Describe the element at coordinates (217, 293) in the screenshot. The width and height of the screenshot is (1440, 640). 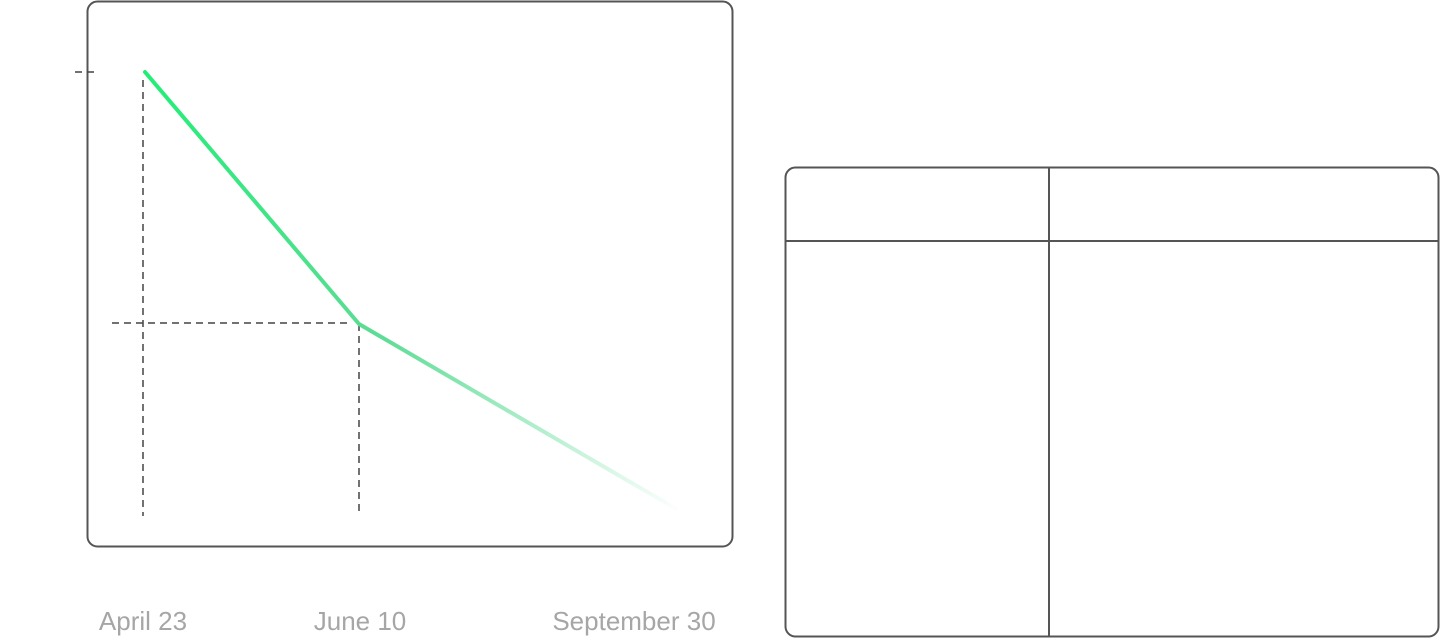
I see `guide-lines` at that location.